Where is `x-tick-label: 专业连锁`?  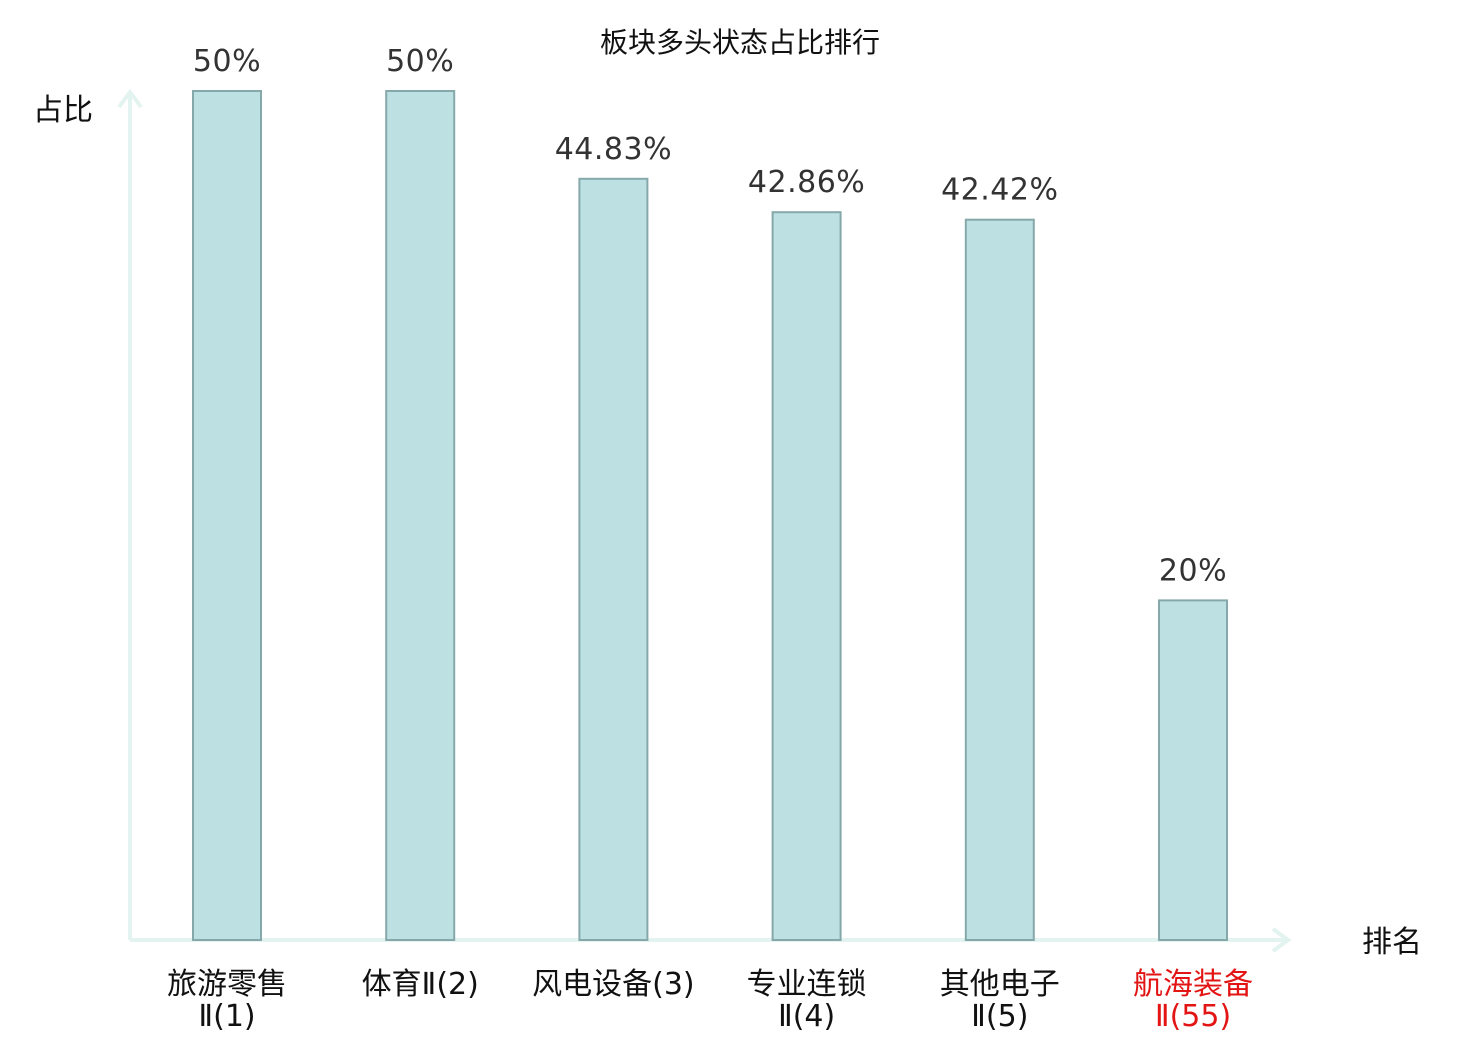
x-tick-label: 专业连锁 is located at coordinates (807, 984).